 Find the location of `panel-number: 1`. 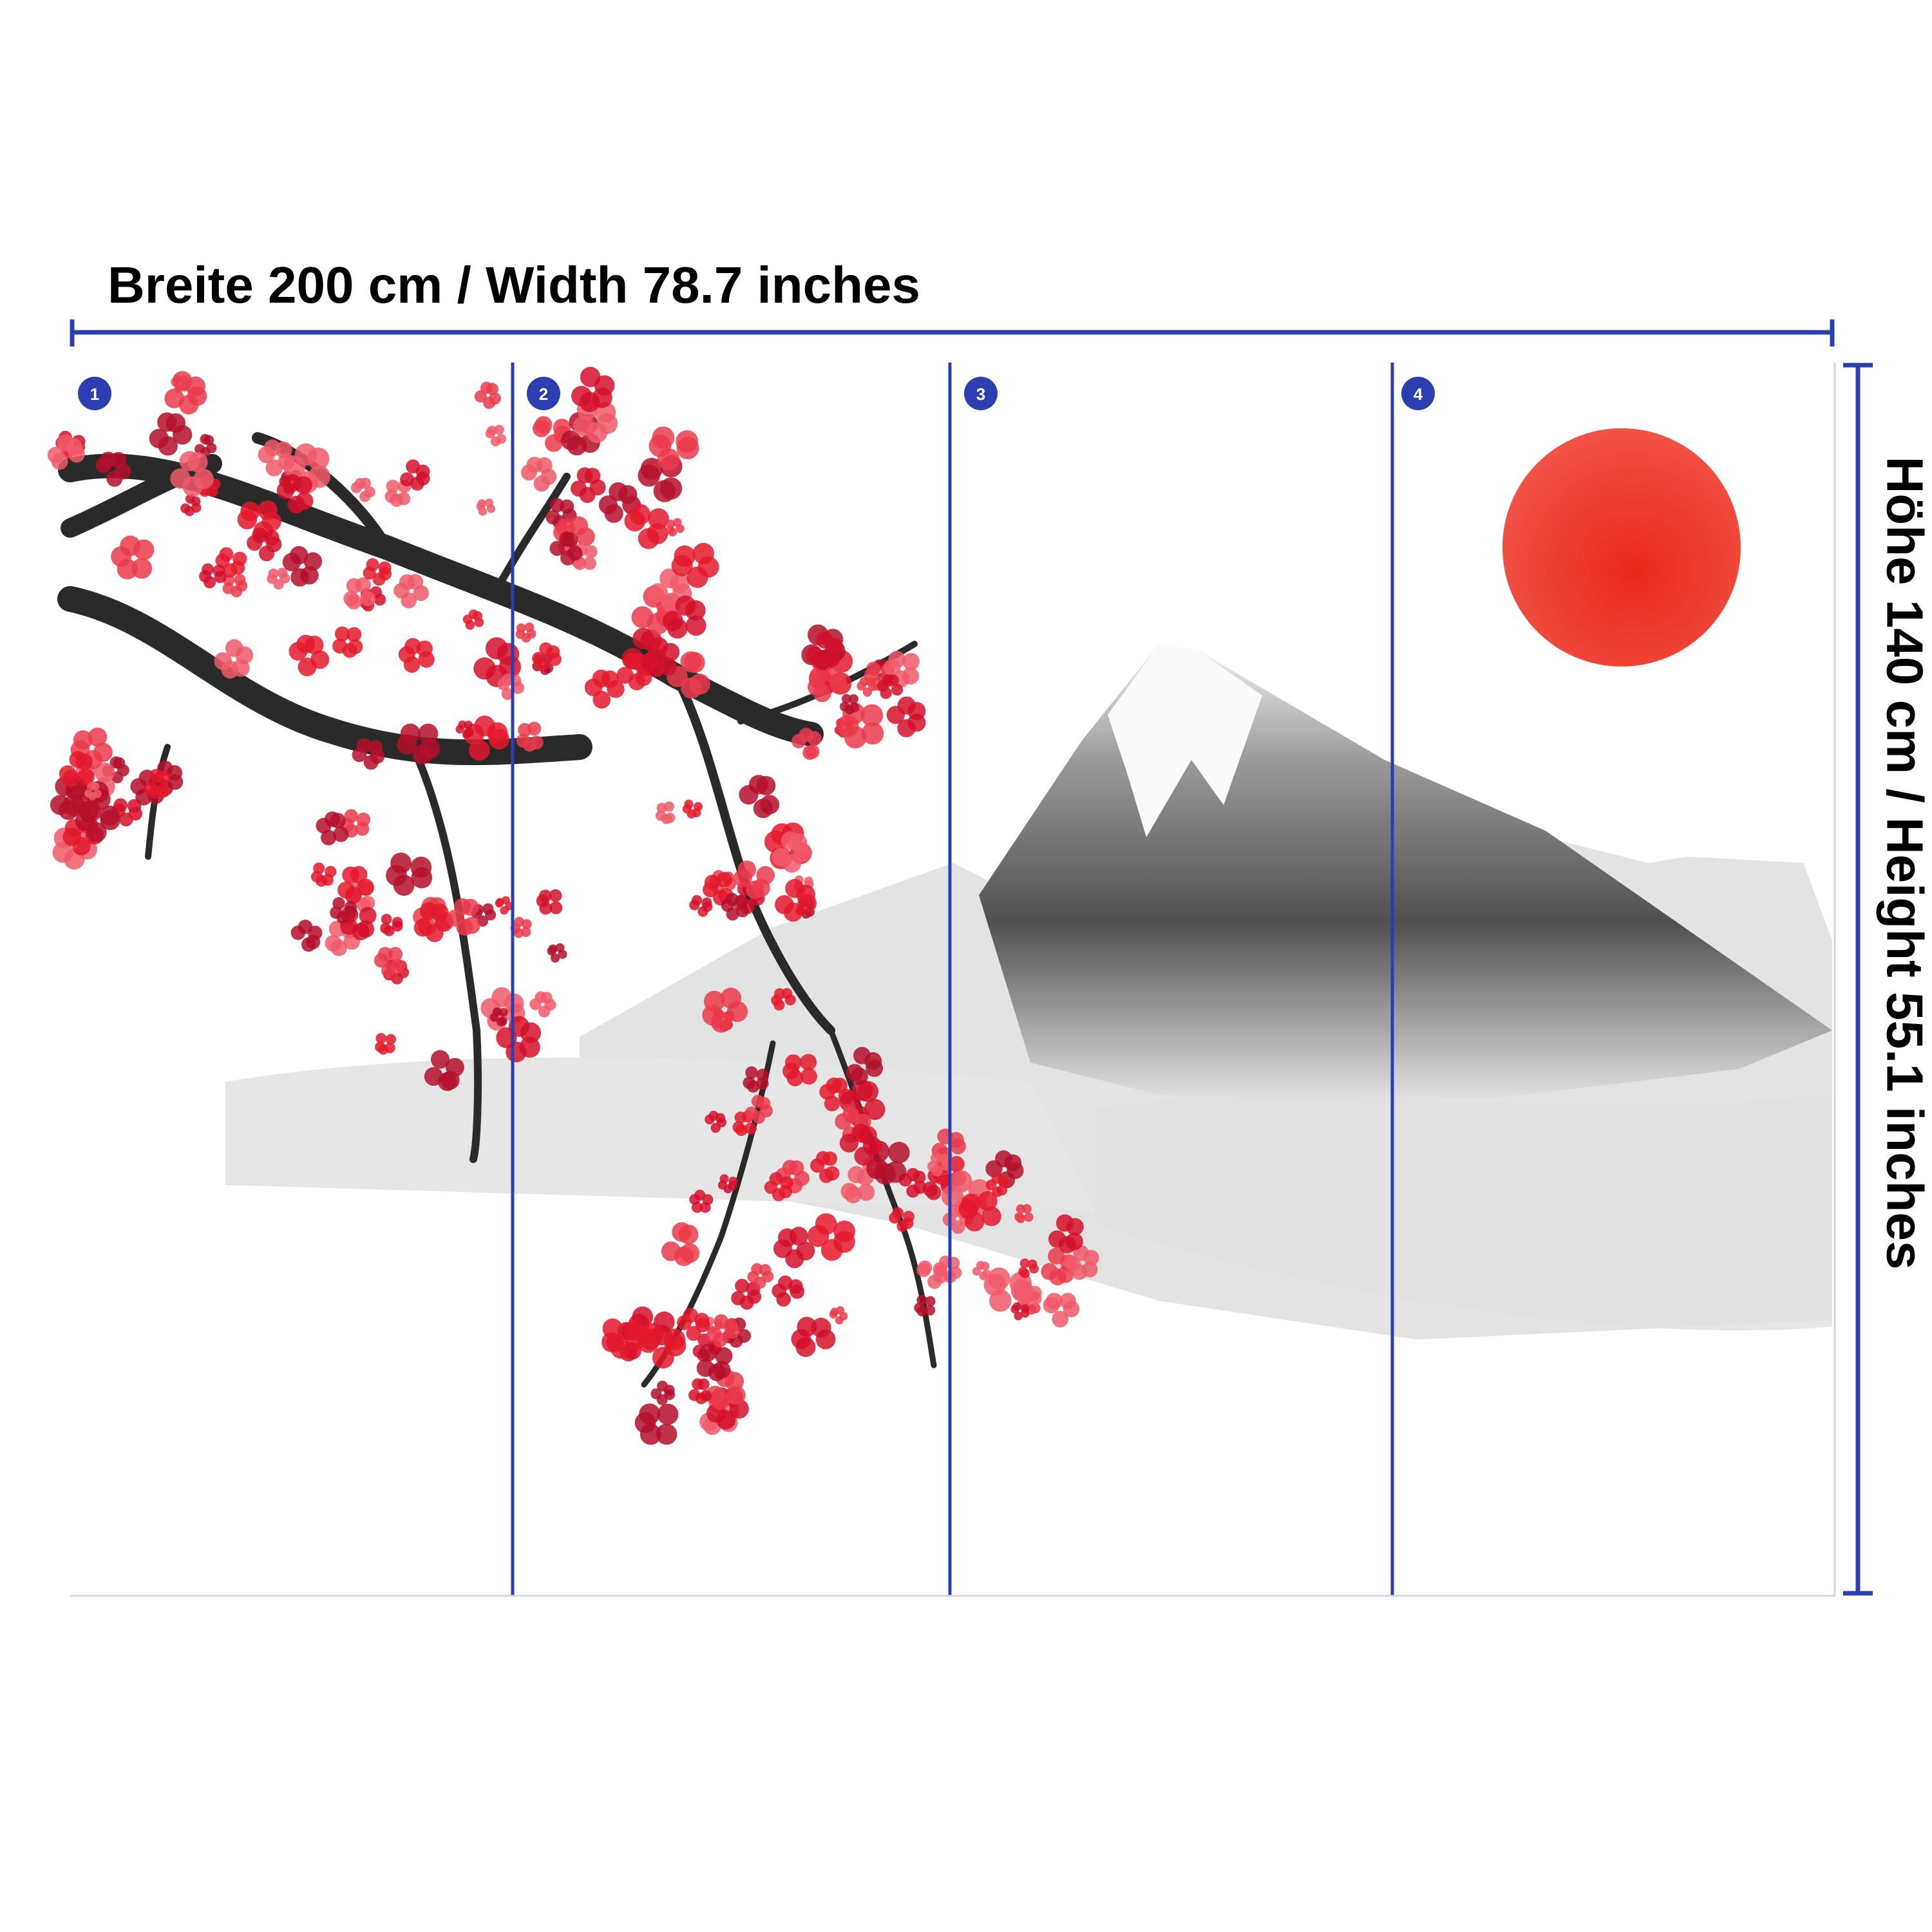

panel-number: 1 is located at coordinates (95, 394).